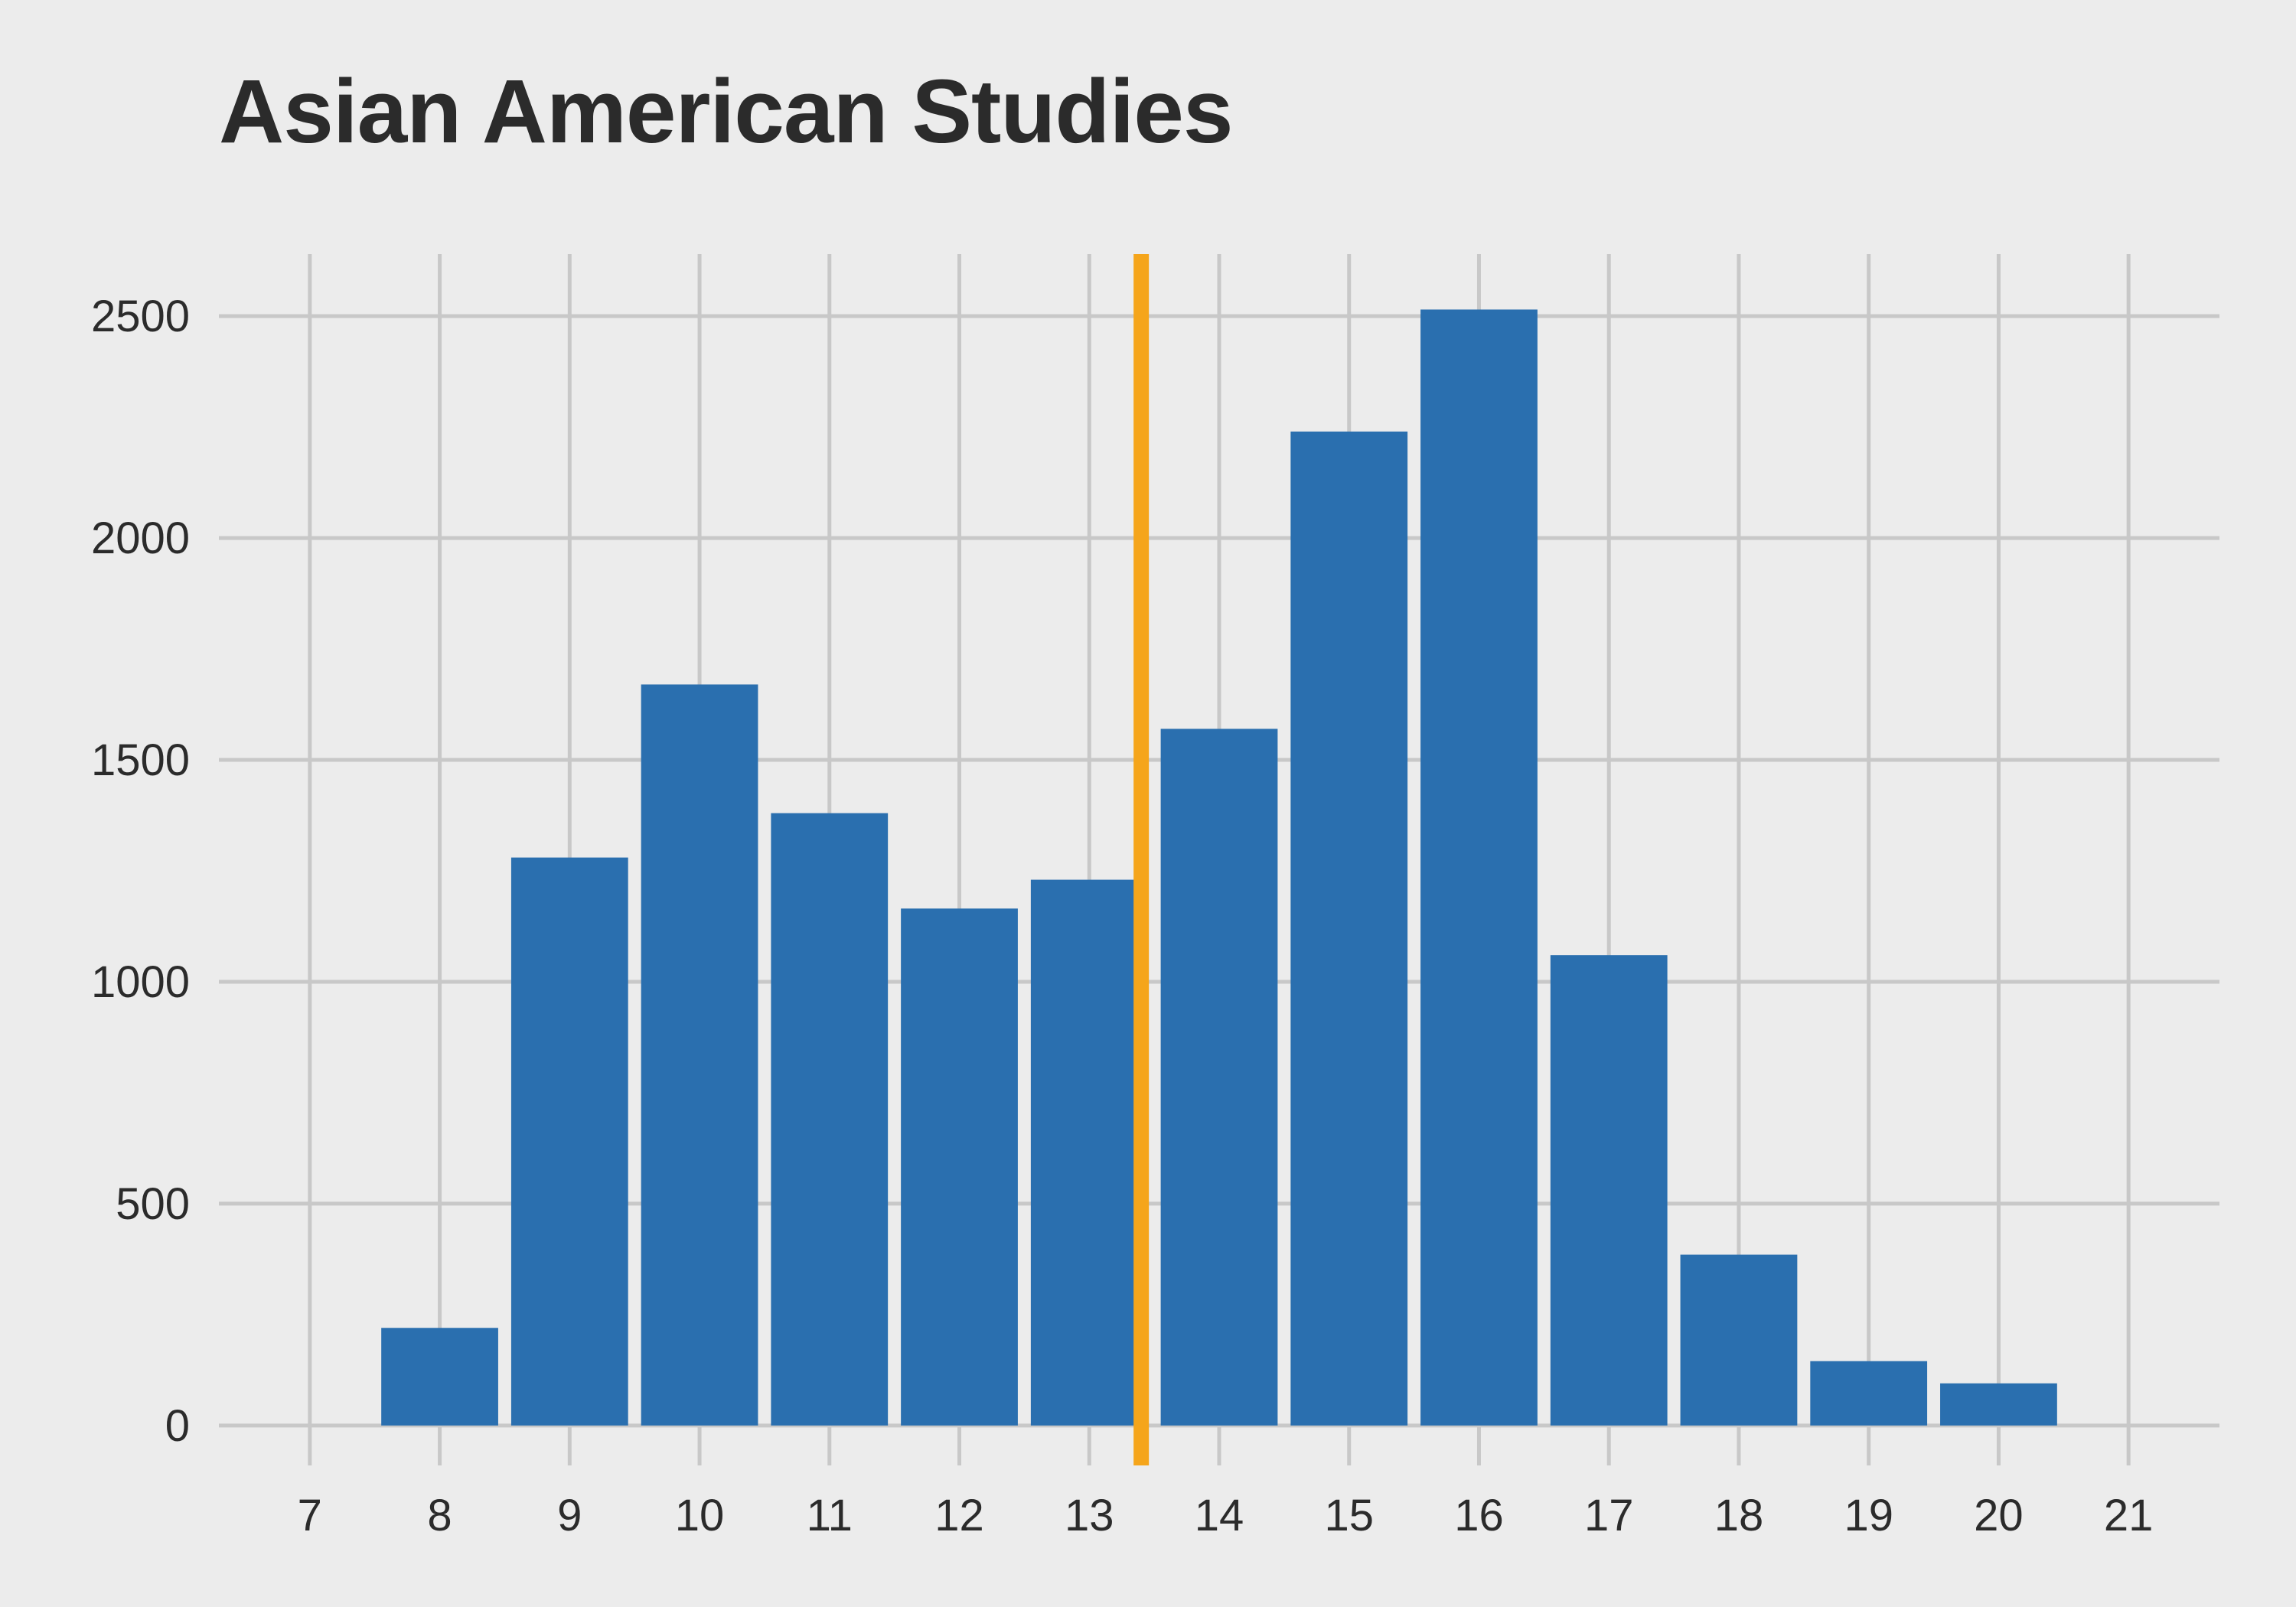  Describe the element at coordinates (569, 1515) in the screenshot. I see `x-tick-label: 9` at that location.